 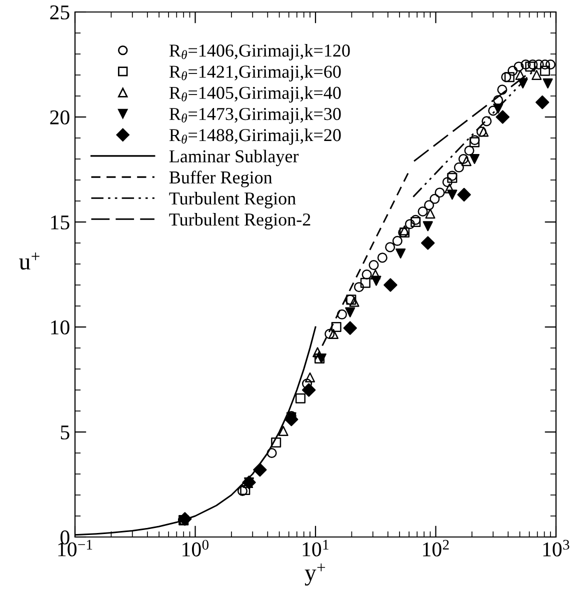 What do you see at coordinates (259, 52) in the screenshot?
I see `legend-label: R$_{θ}$=1406,Girimaji,k=120` at bounding box center [259, 52].